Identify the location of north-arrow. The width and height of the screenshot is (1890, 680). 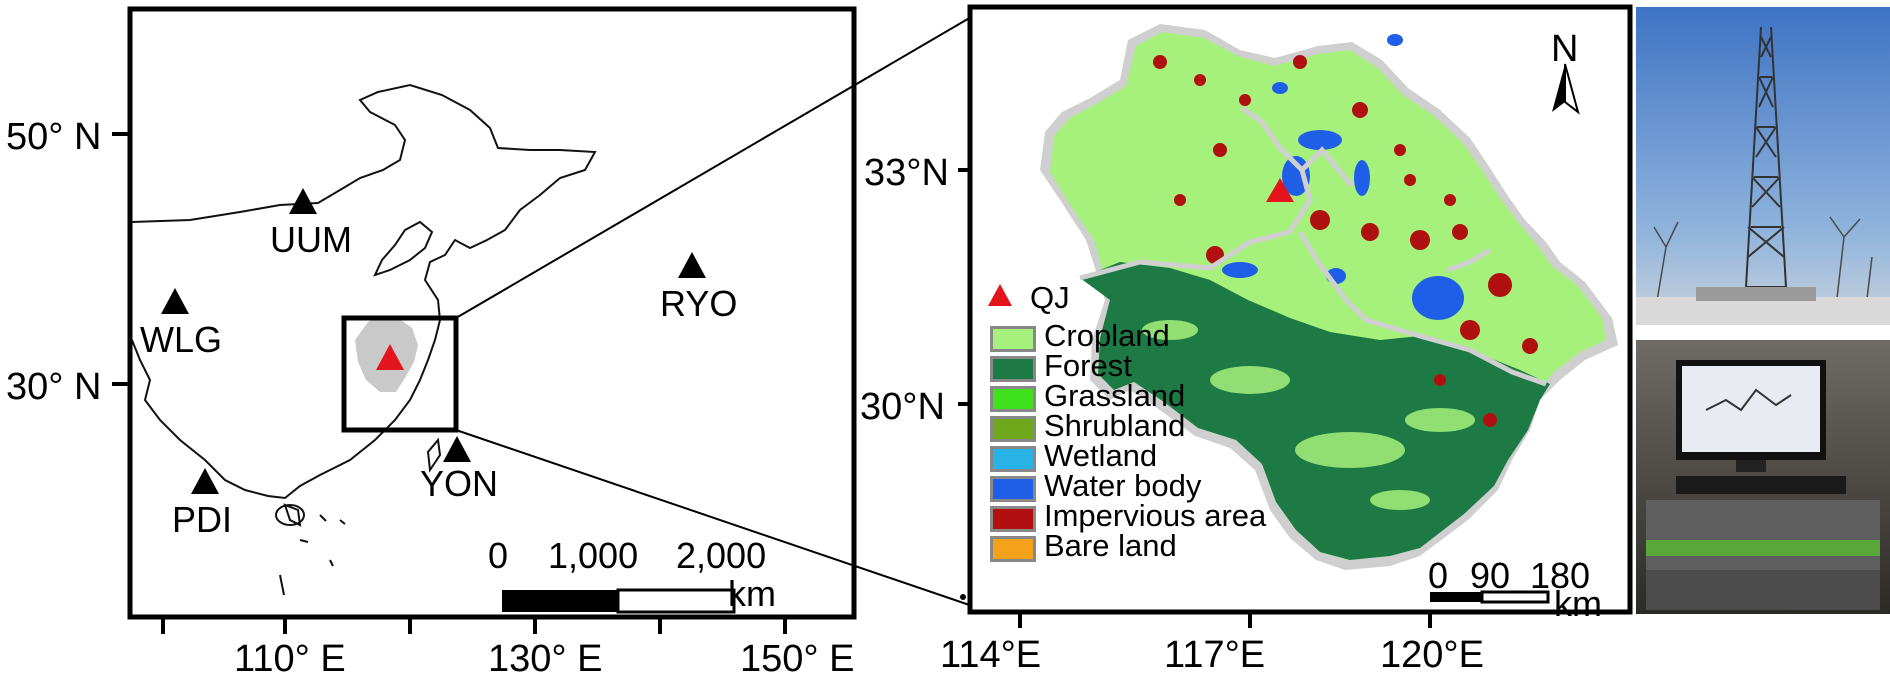
(1566, 89).